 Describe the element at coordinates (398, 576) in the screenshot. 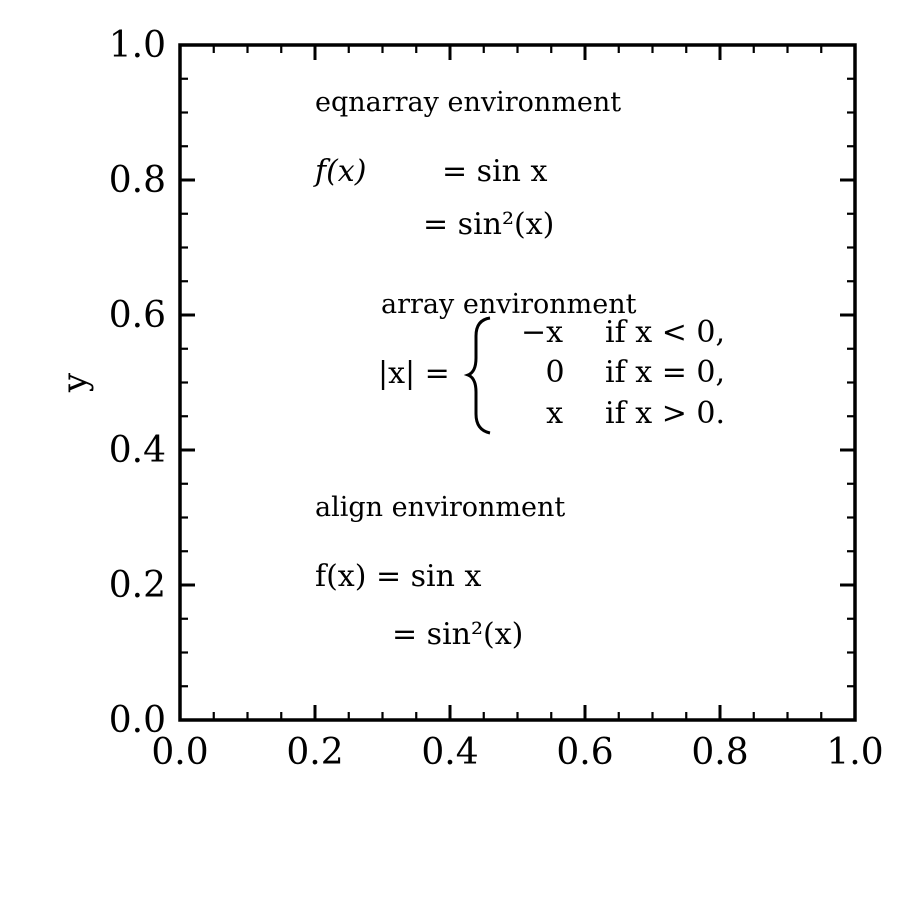

I see `align-line1: f(x) = sin x` at that location.